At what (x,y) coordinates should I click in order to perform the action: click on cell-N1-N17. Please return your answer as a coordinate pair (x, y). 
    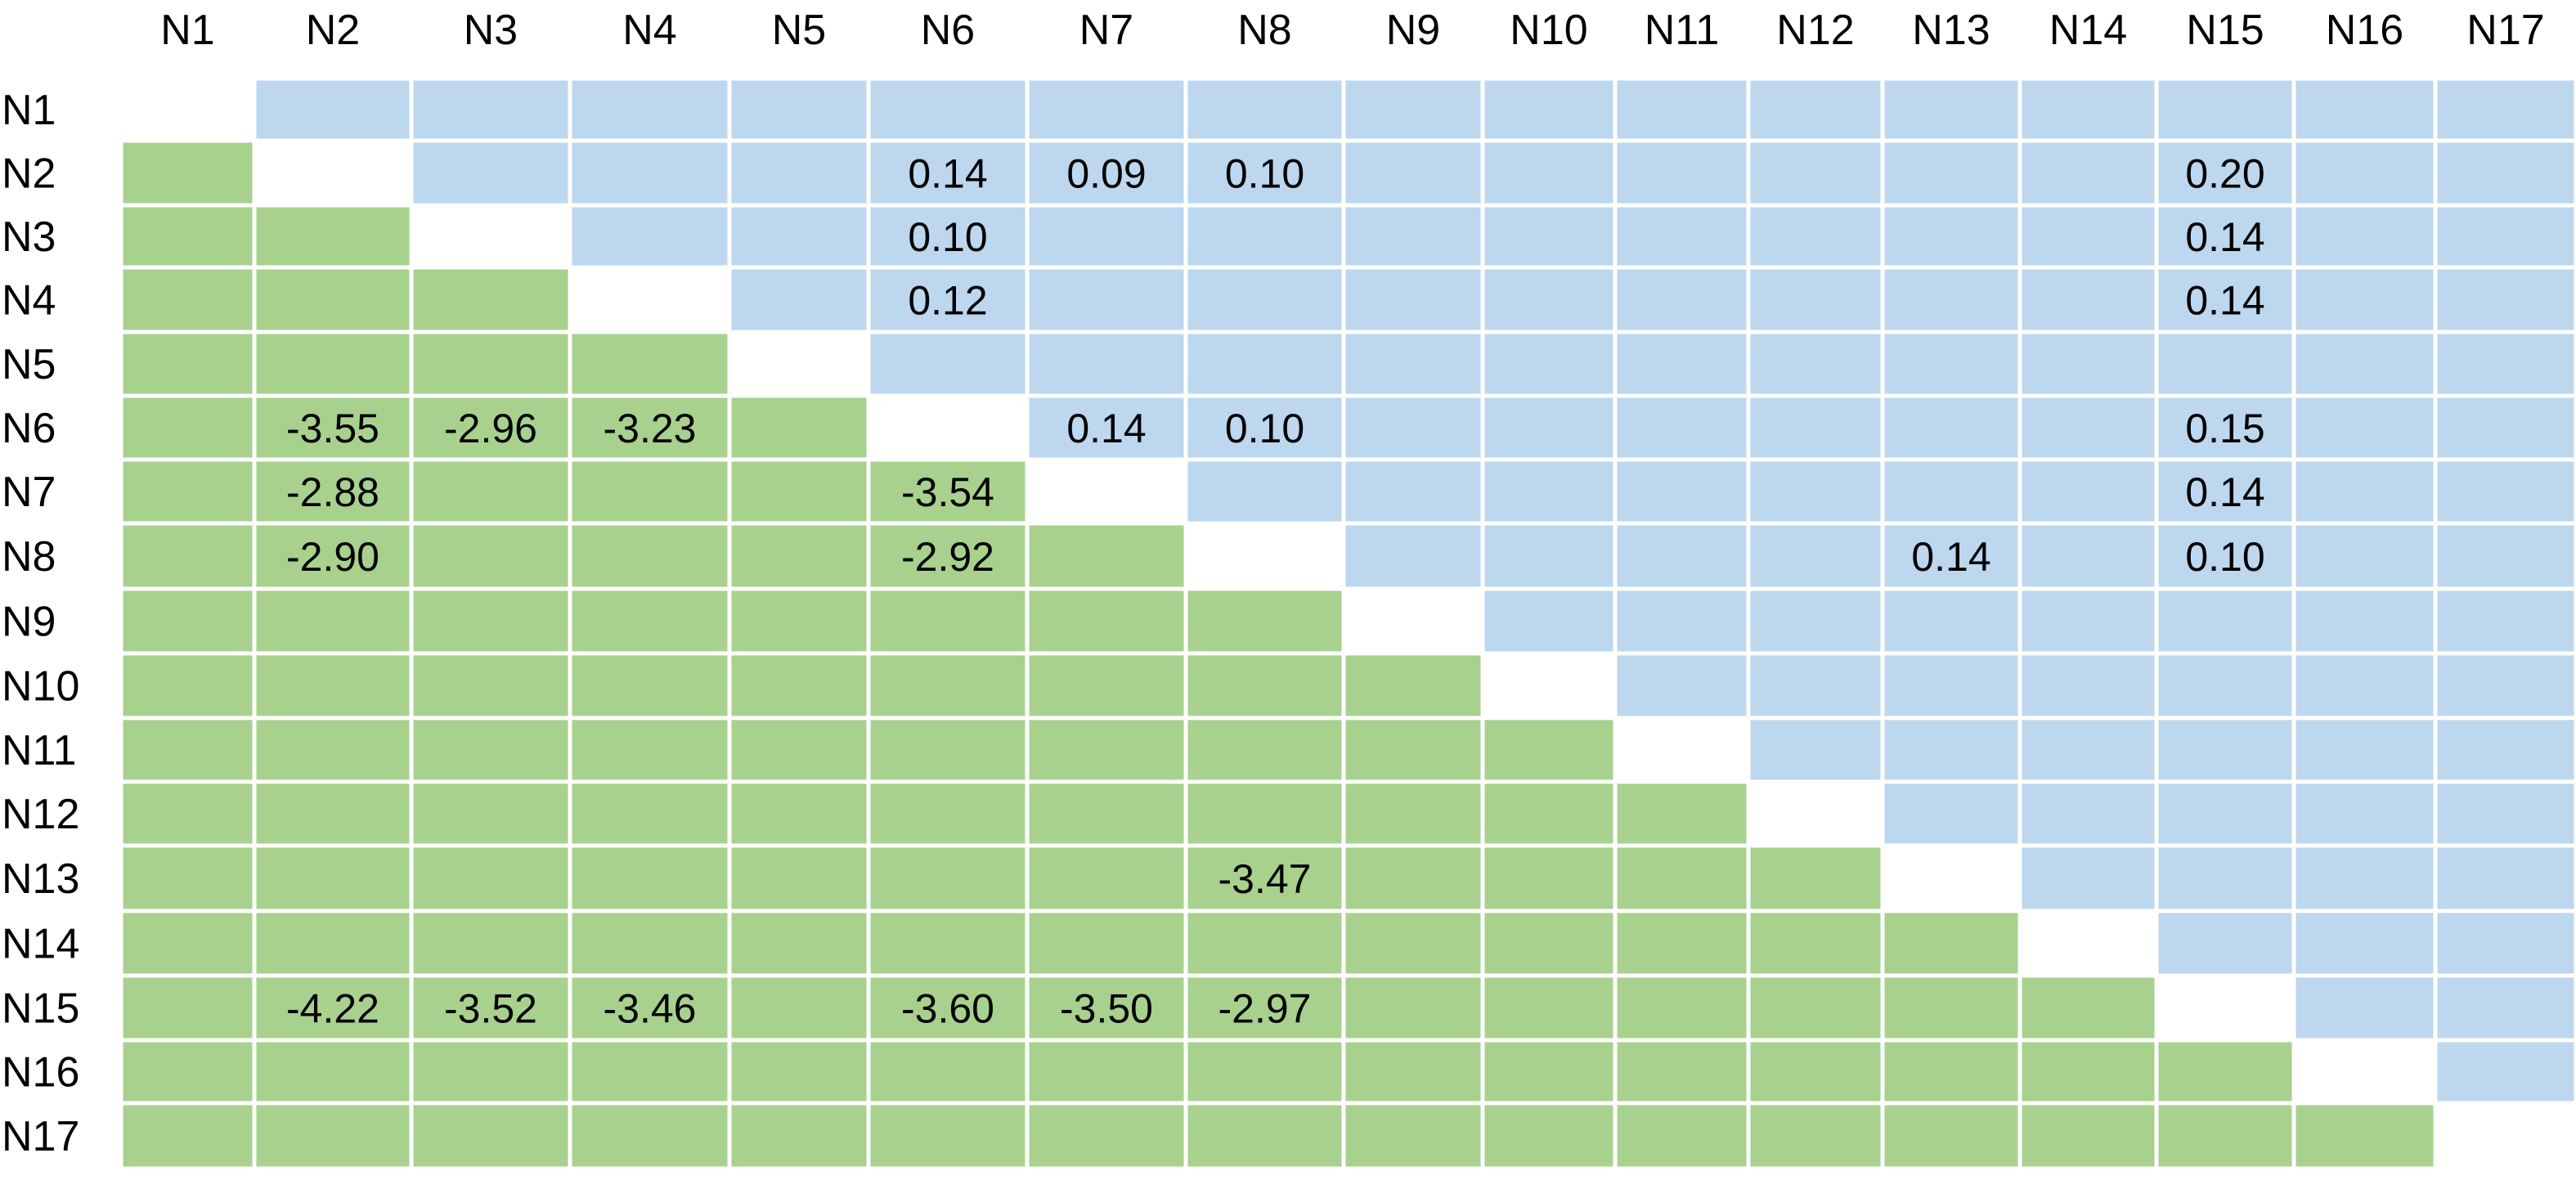
    Looking at the image, I should click on (2505, 109).